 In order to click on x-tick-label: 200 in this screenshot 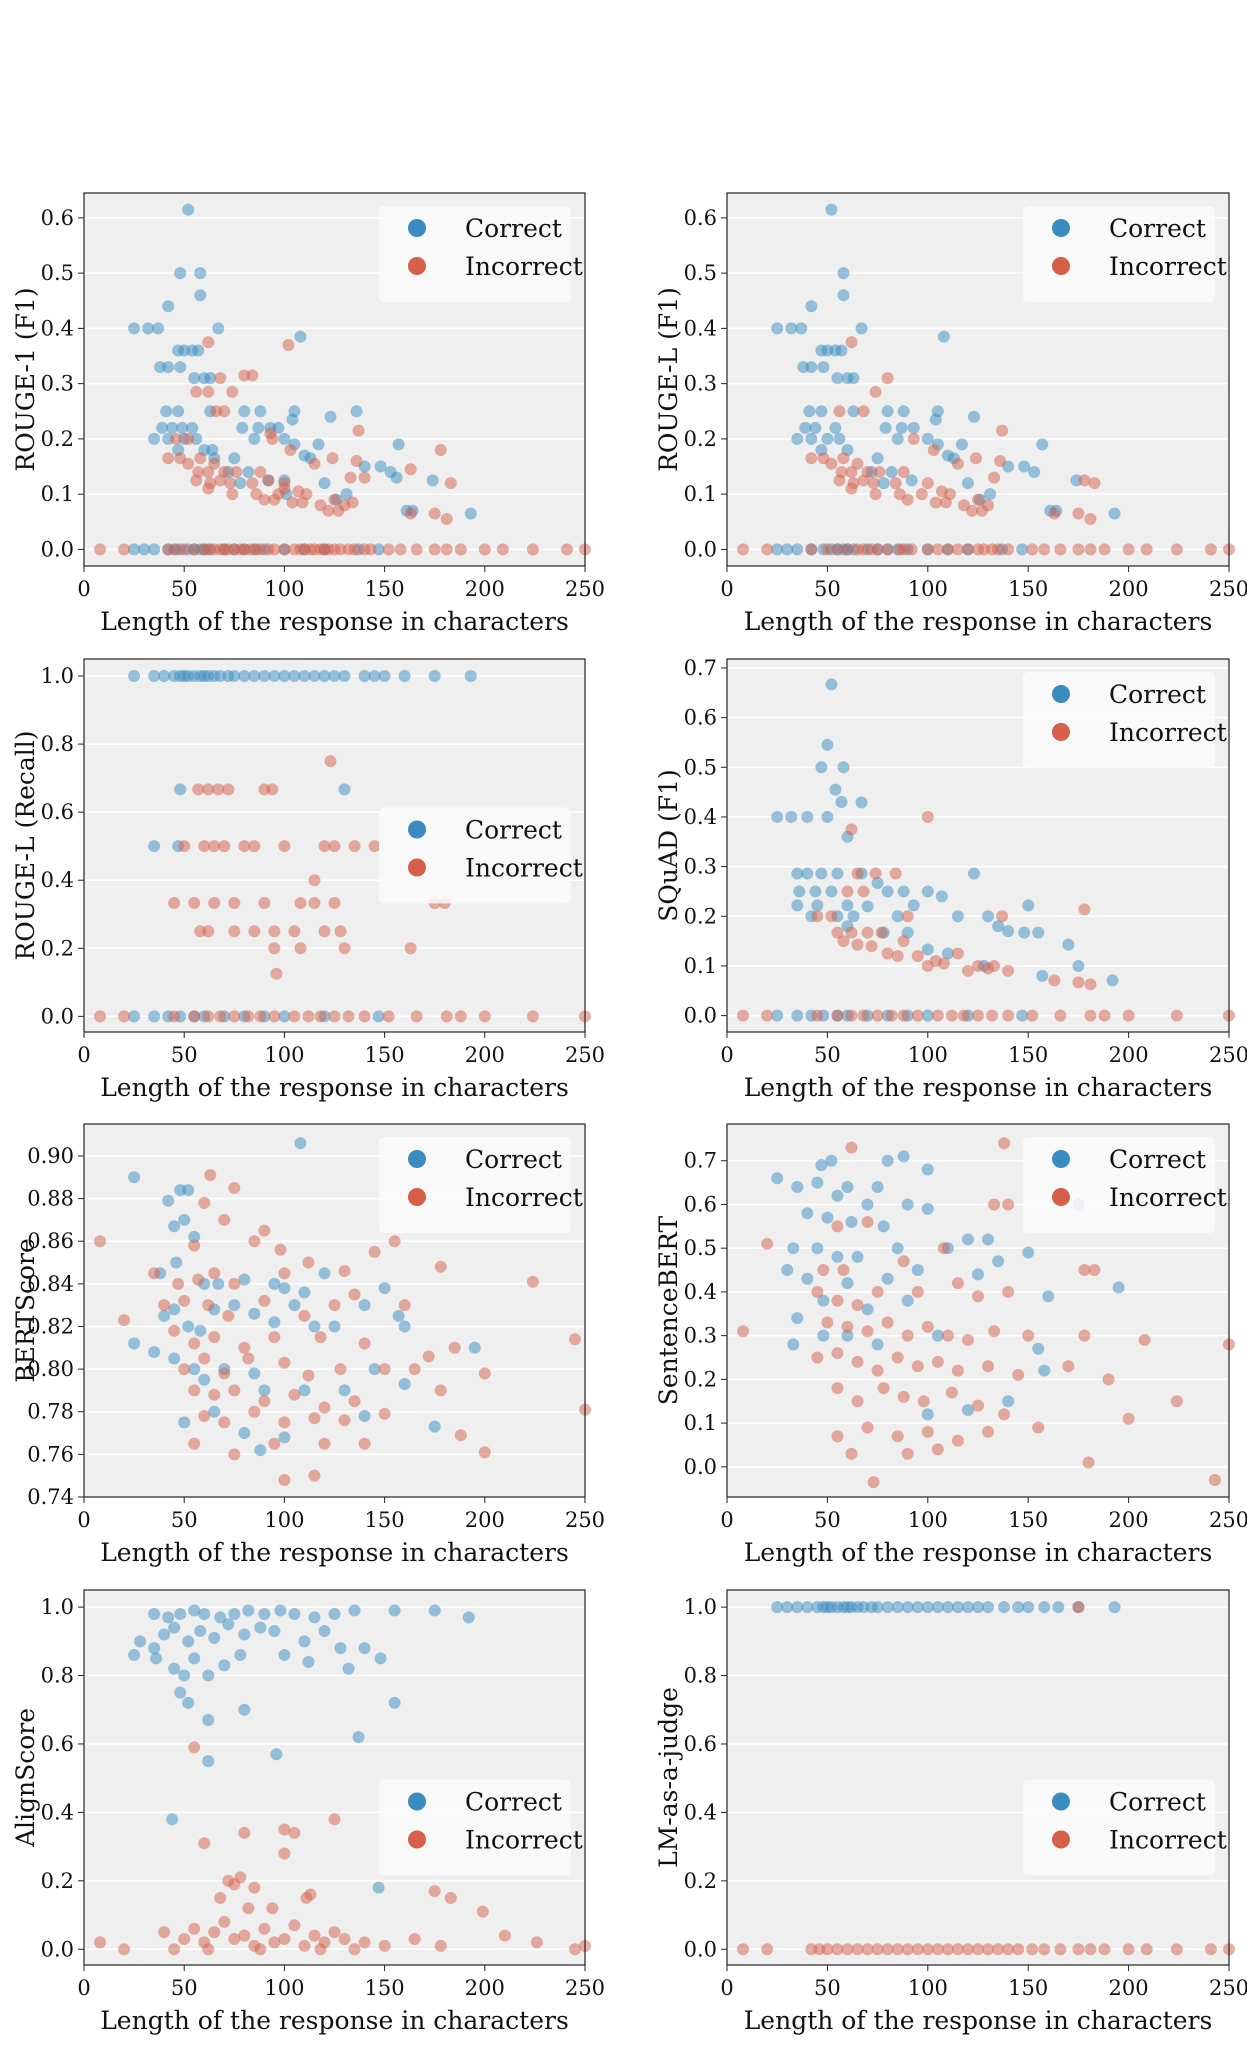, I will do `click(1129, 1520)`.